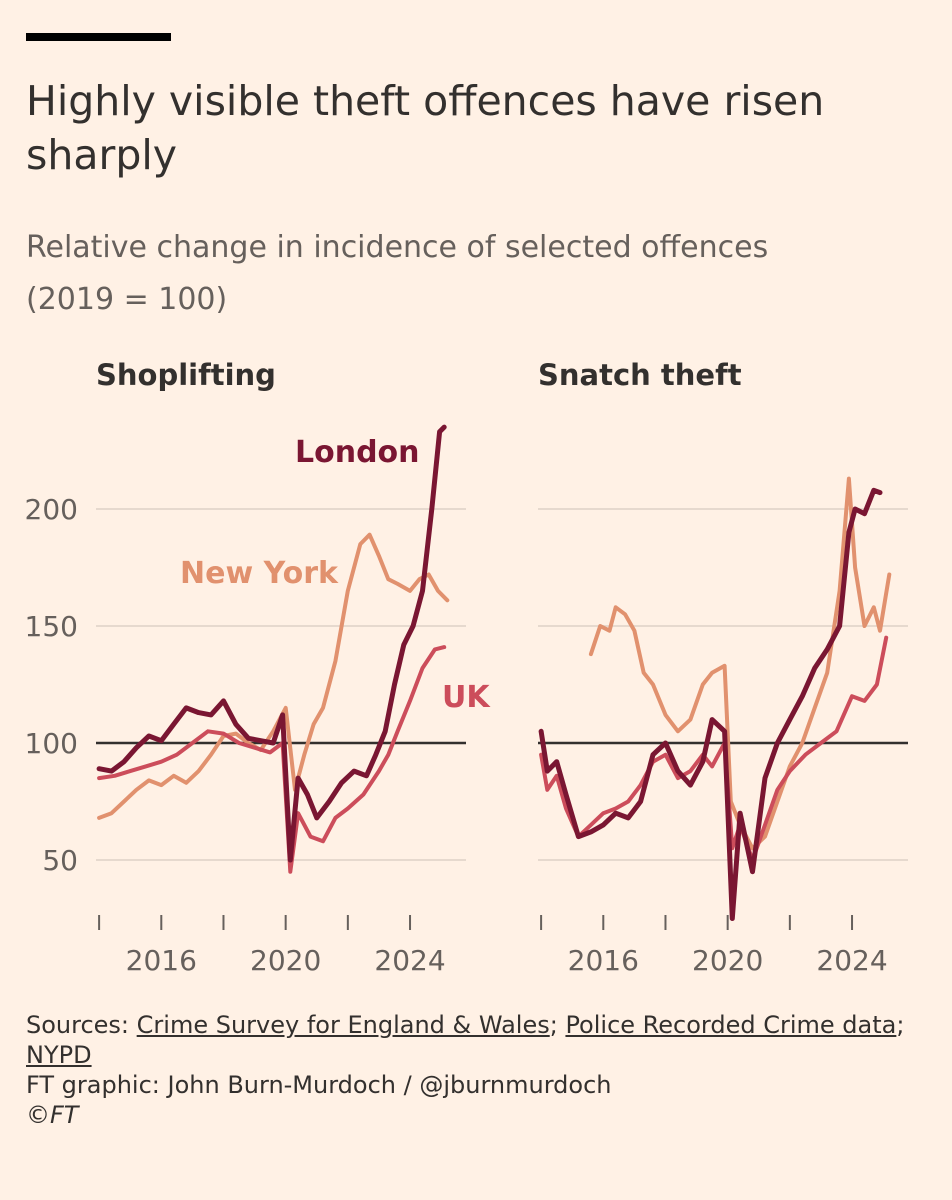 This screenshot has height=1200, width=952. I want to click on label-uk: UK, so click(466, 697).